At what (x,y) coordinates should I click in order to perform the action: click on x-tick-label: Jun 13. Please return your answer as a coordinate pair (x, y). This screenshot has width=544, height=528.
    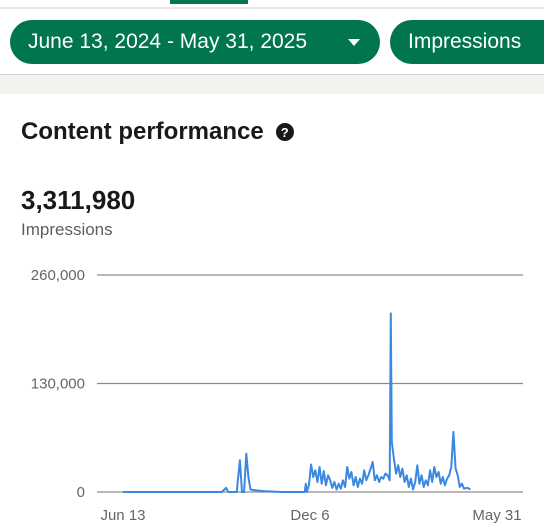
    Looking at the image, I should click on (122, 515).